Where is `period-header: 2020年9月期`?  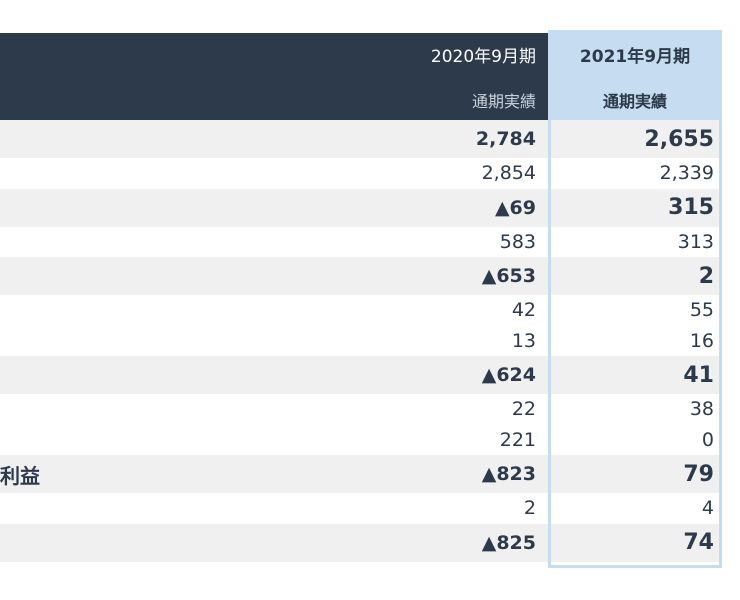 period-header: 2020年9月期 is located at coordinates (483, 57).